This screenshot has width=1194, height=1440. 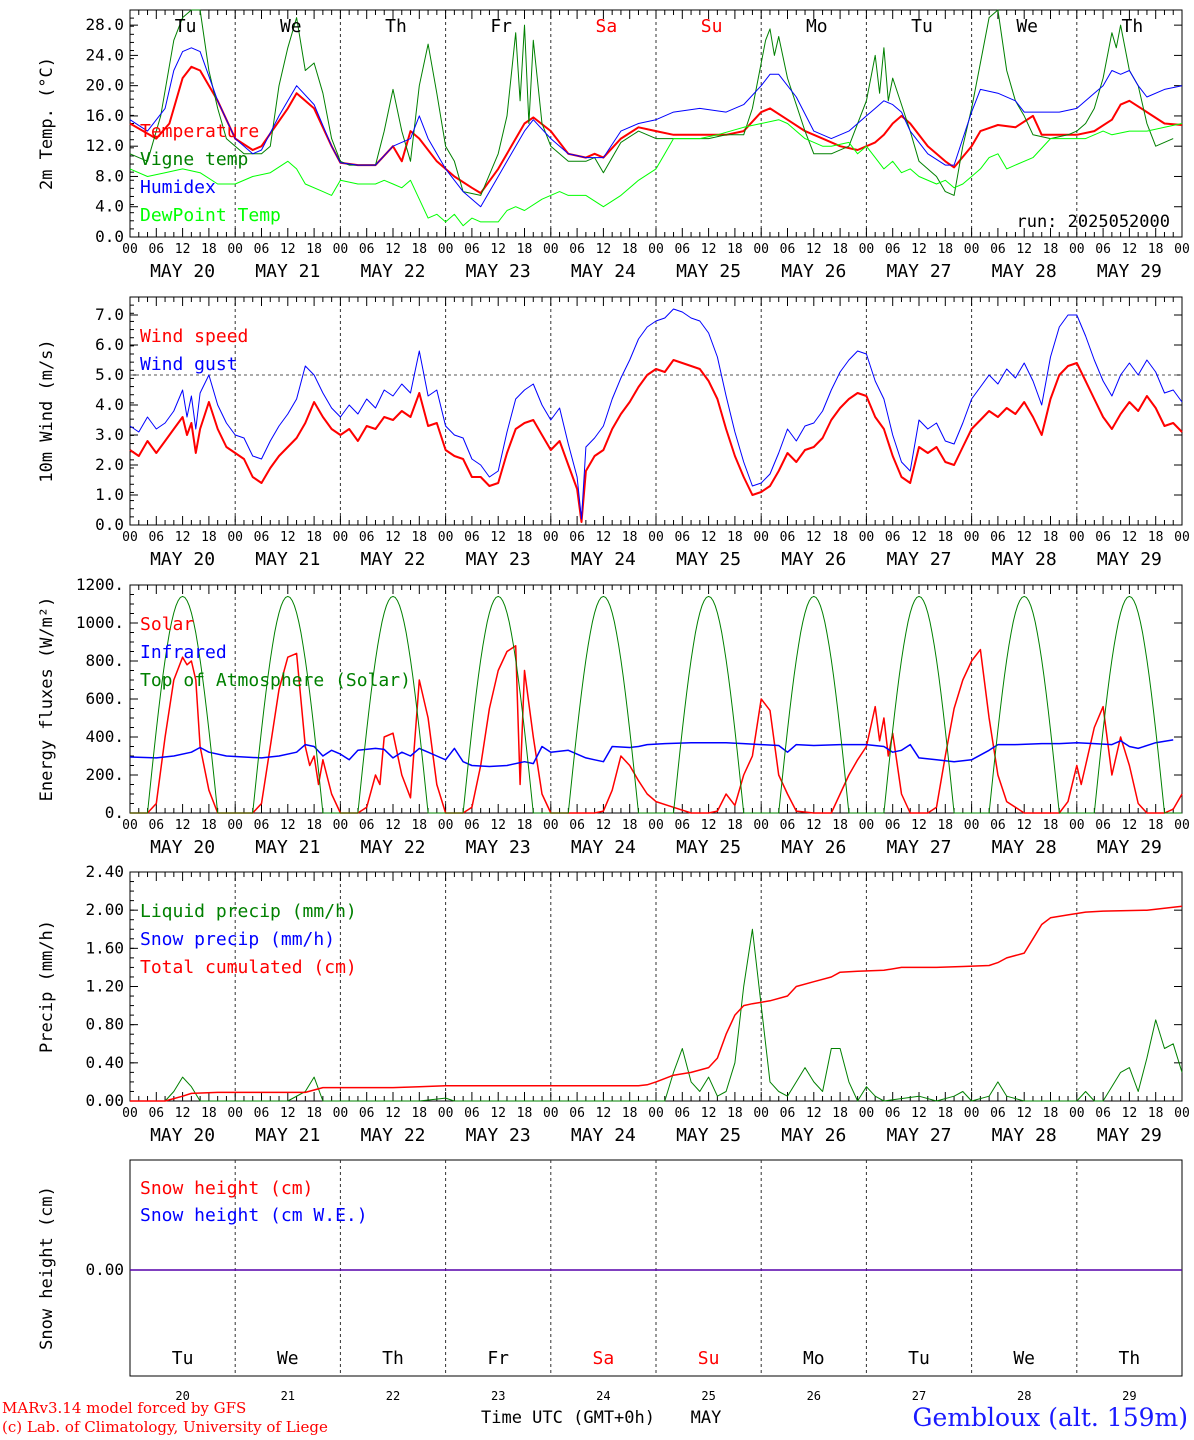 I want to click on date-label: MAY 28, so click(x=1024, y=271).